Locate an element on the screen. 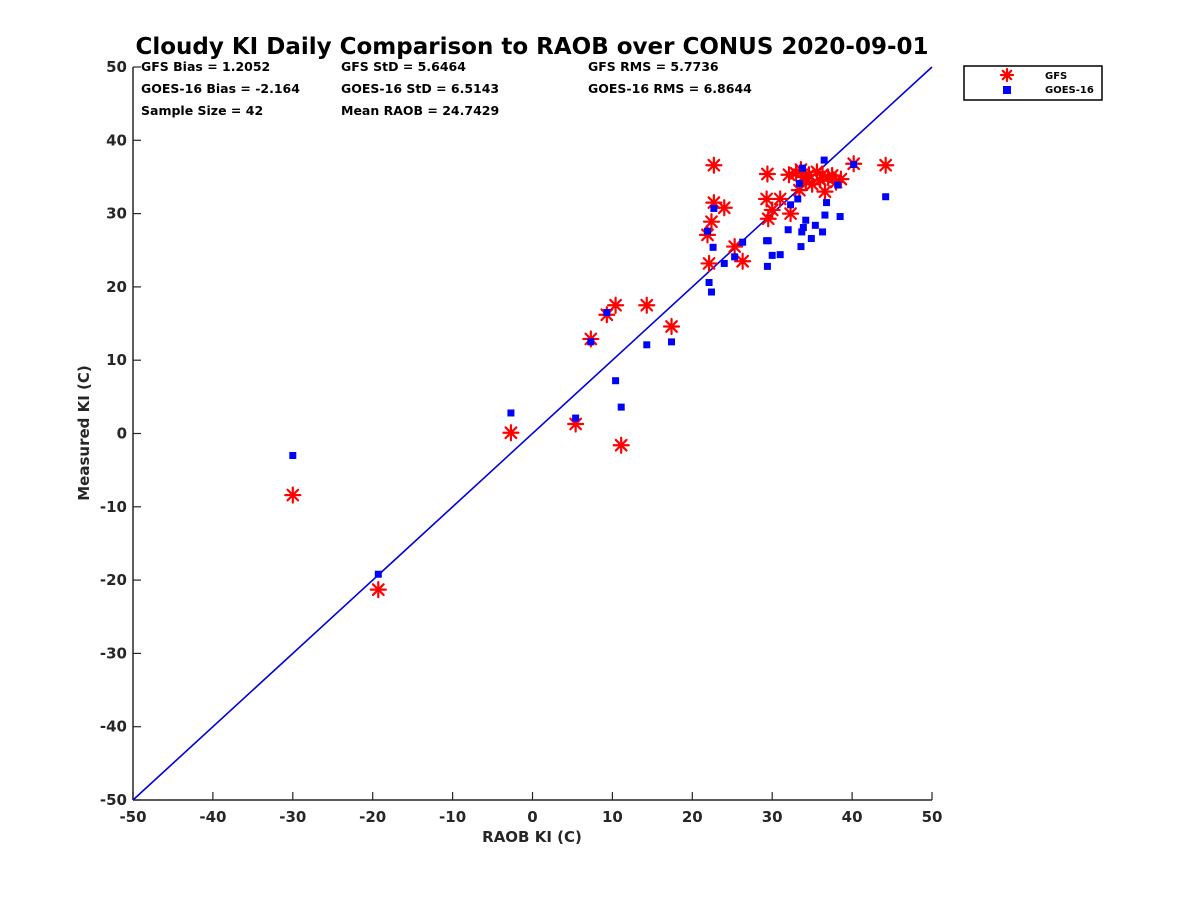 The height and width of the screenshot is (900, 1200). stat-text: GOES-16 RMS = 6.8644 is located at coordinates (670, 88).